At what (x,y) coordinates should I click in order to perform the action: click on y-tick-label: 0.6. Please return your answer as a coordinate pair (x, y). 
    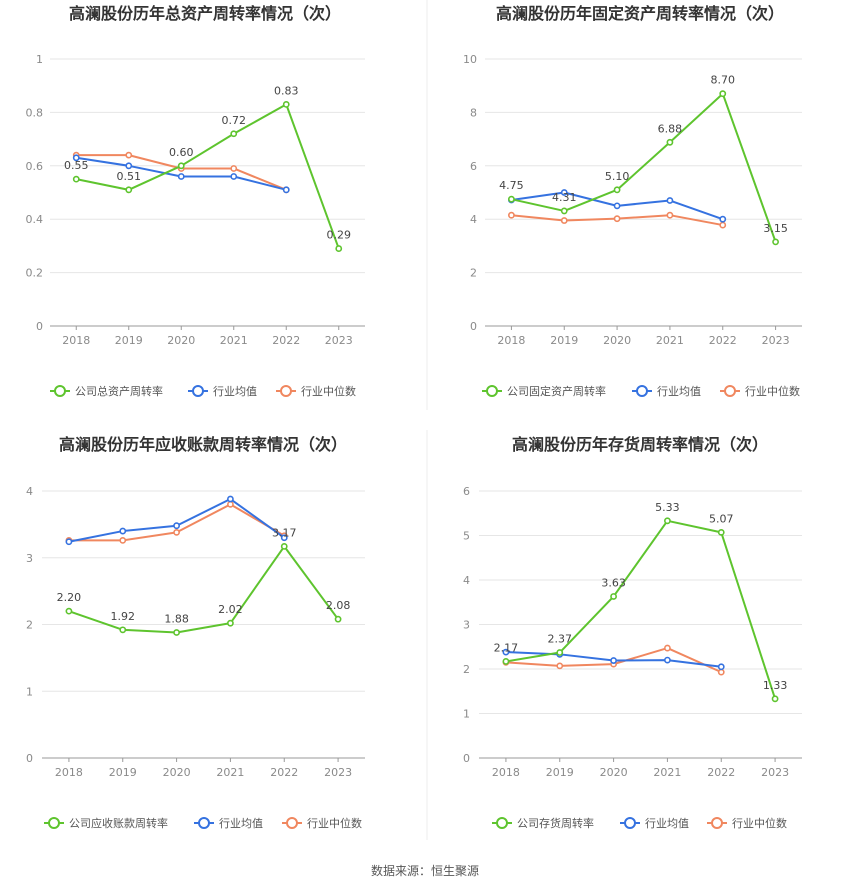
    Looking at the image, I should click on (35, 166).